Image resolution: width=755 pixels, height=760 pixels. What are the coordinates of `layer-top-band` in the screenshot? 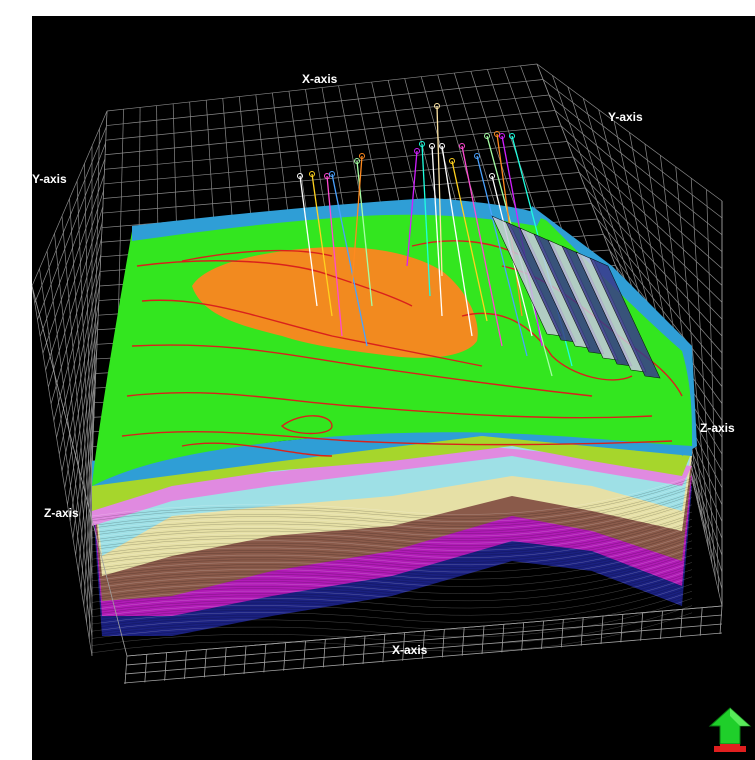 It's located at (392, 453).